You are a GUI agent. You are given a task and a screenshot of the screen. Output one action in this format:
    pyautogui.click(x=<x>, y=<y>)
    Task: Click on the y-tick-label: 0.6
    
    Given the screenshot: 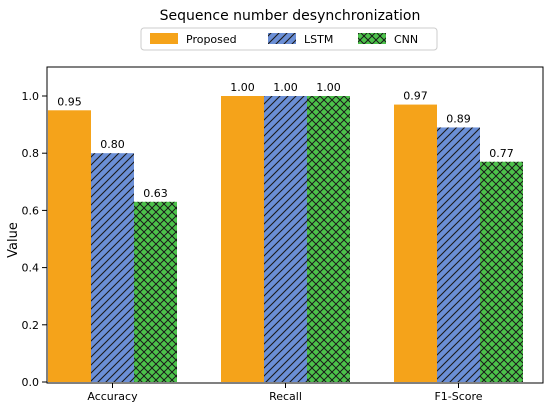 What is the action you would take?
    pyautogui.click(x=31, y=210)
    